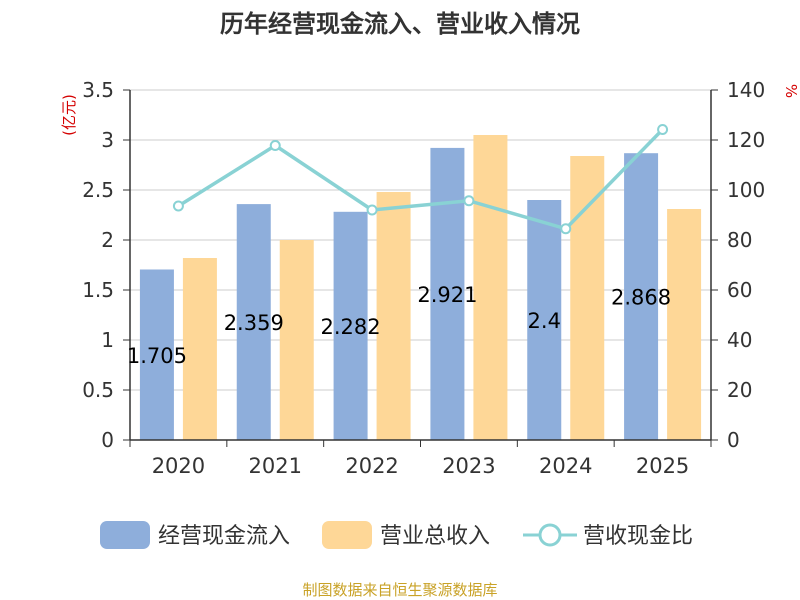  Describe the element at coordinates (746, 140) in the screenshot. I see `y-right-tick-label: 120` at that location.